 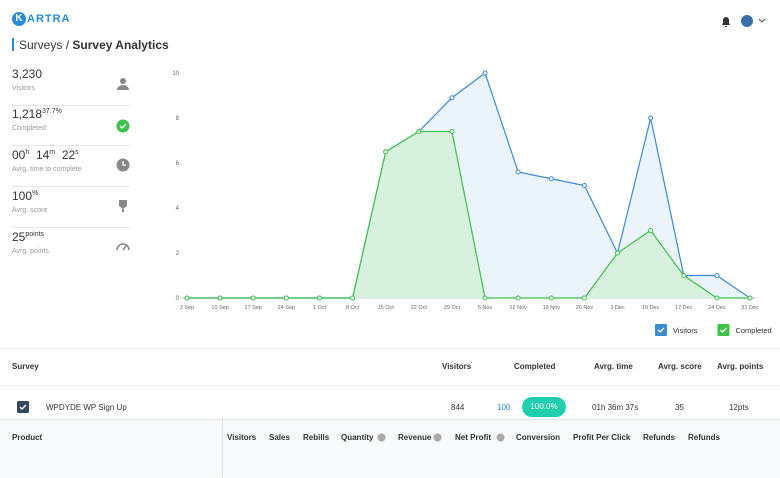 What do you see at coordinates (286, 308) in the screenshot?
I see `x-tick-label: 24 Sep` at bounding box center [286, 308].